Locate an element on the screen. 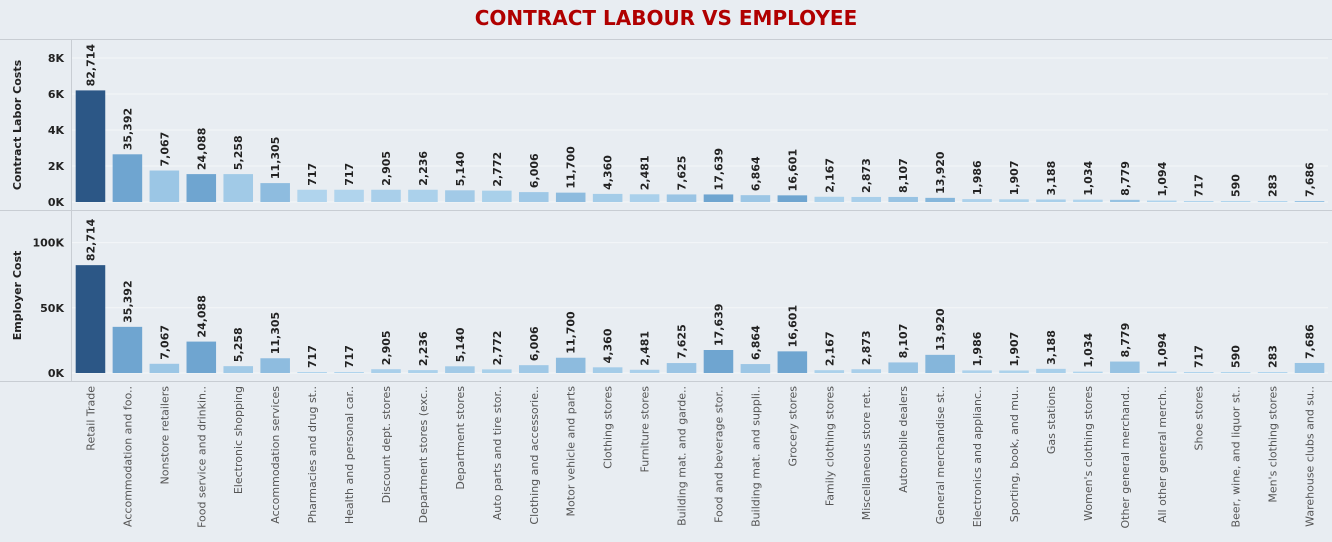  x-category-label: Retail Trade is located at coordinates (90, 418).